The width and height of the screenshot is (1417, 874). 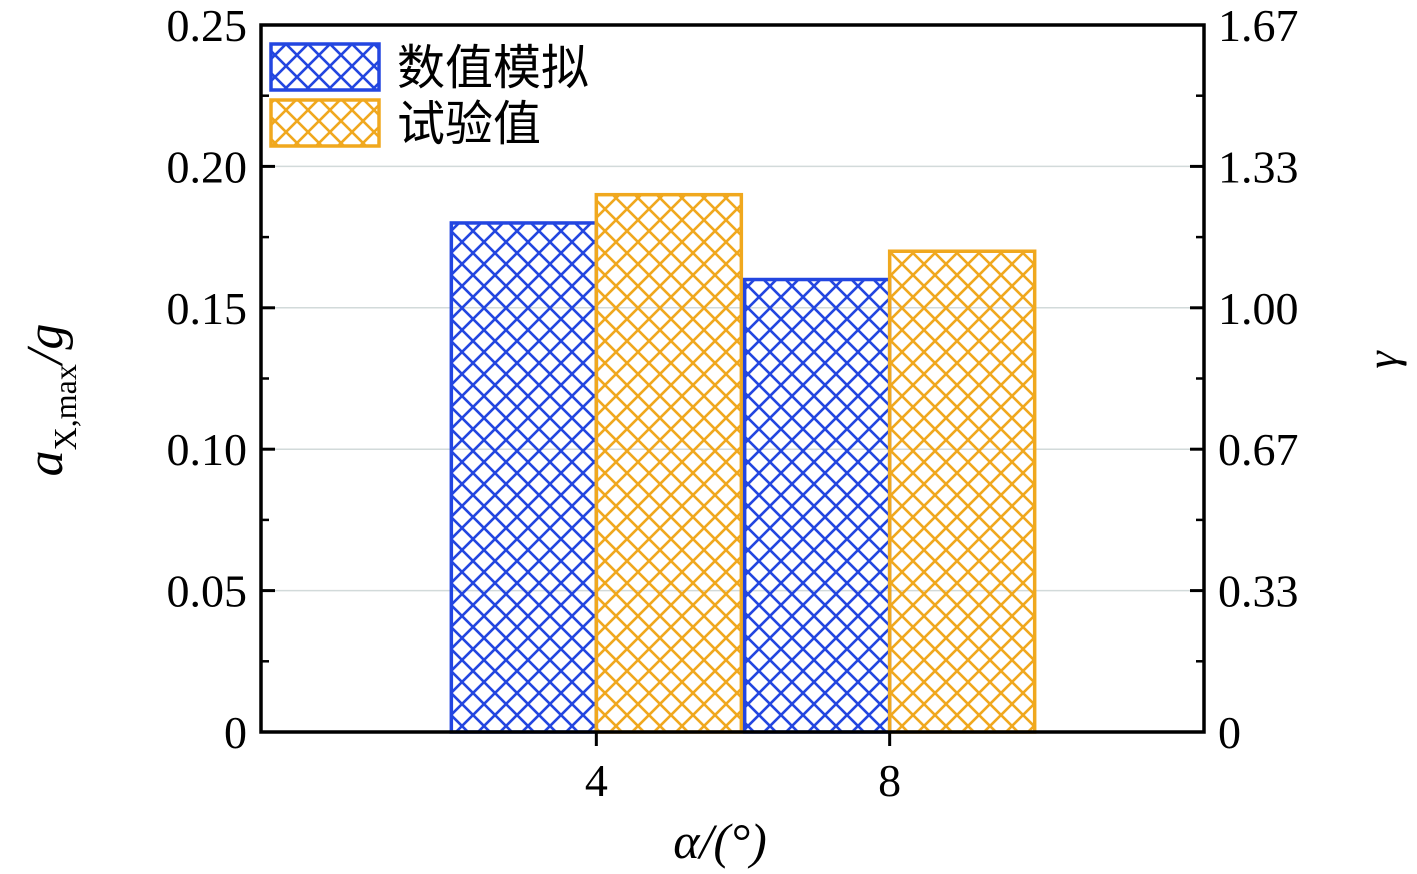 I want to click on y-axis-left: 0 0.05 0.10 0.15 0.20 0.25, so click(x=221, y=379).